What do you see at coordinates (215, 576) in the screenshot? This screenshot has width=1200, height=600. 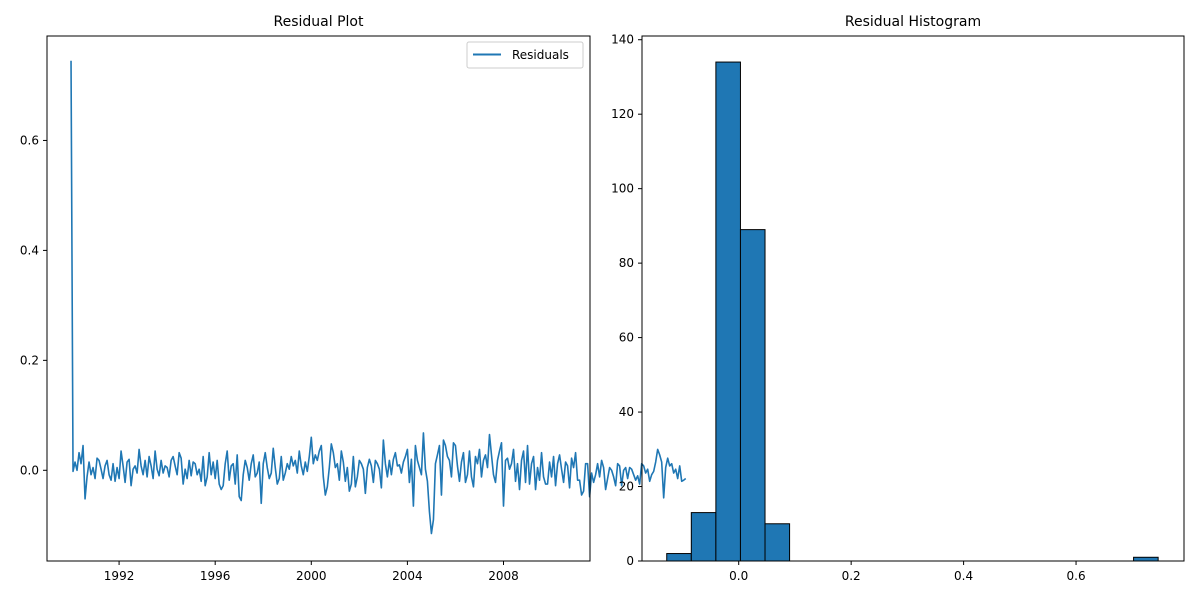 I see `x-tick-label: 1996` at bounding box center [215, 576].